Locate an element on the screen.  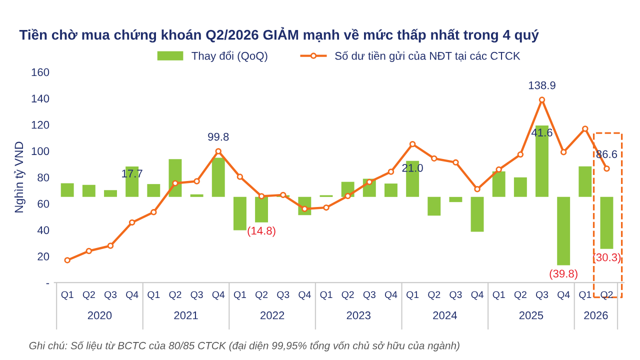
text: 2024 is located at coordinates (445, 315).